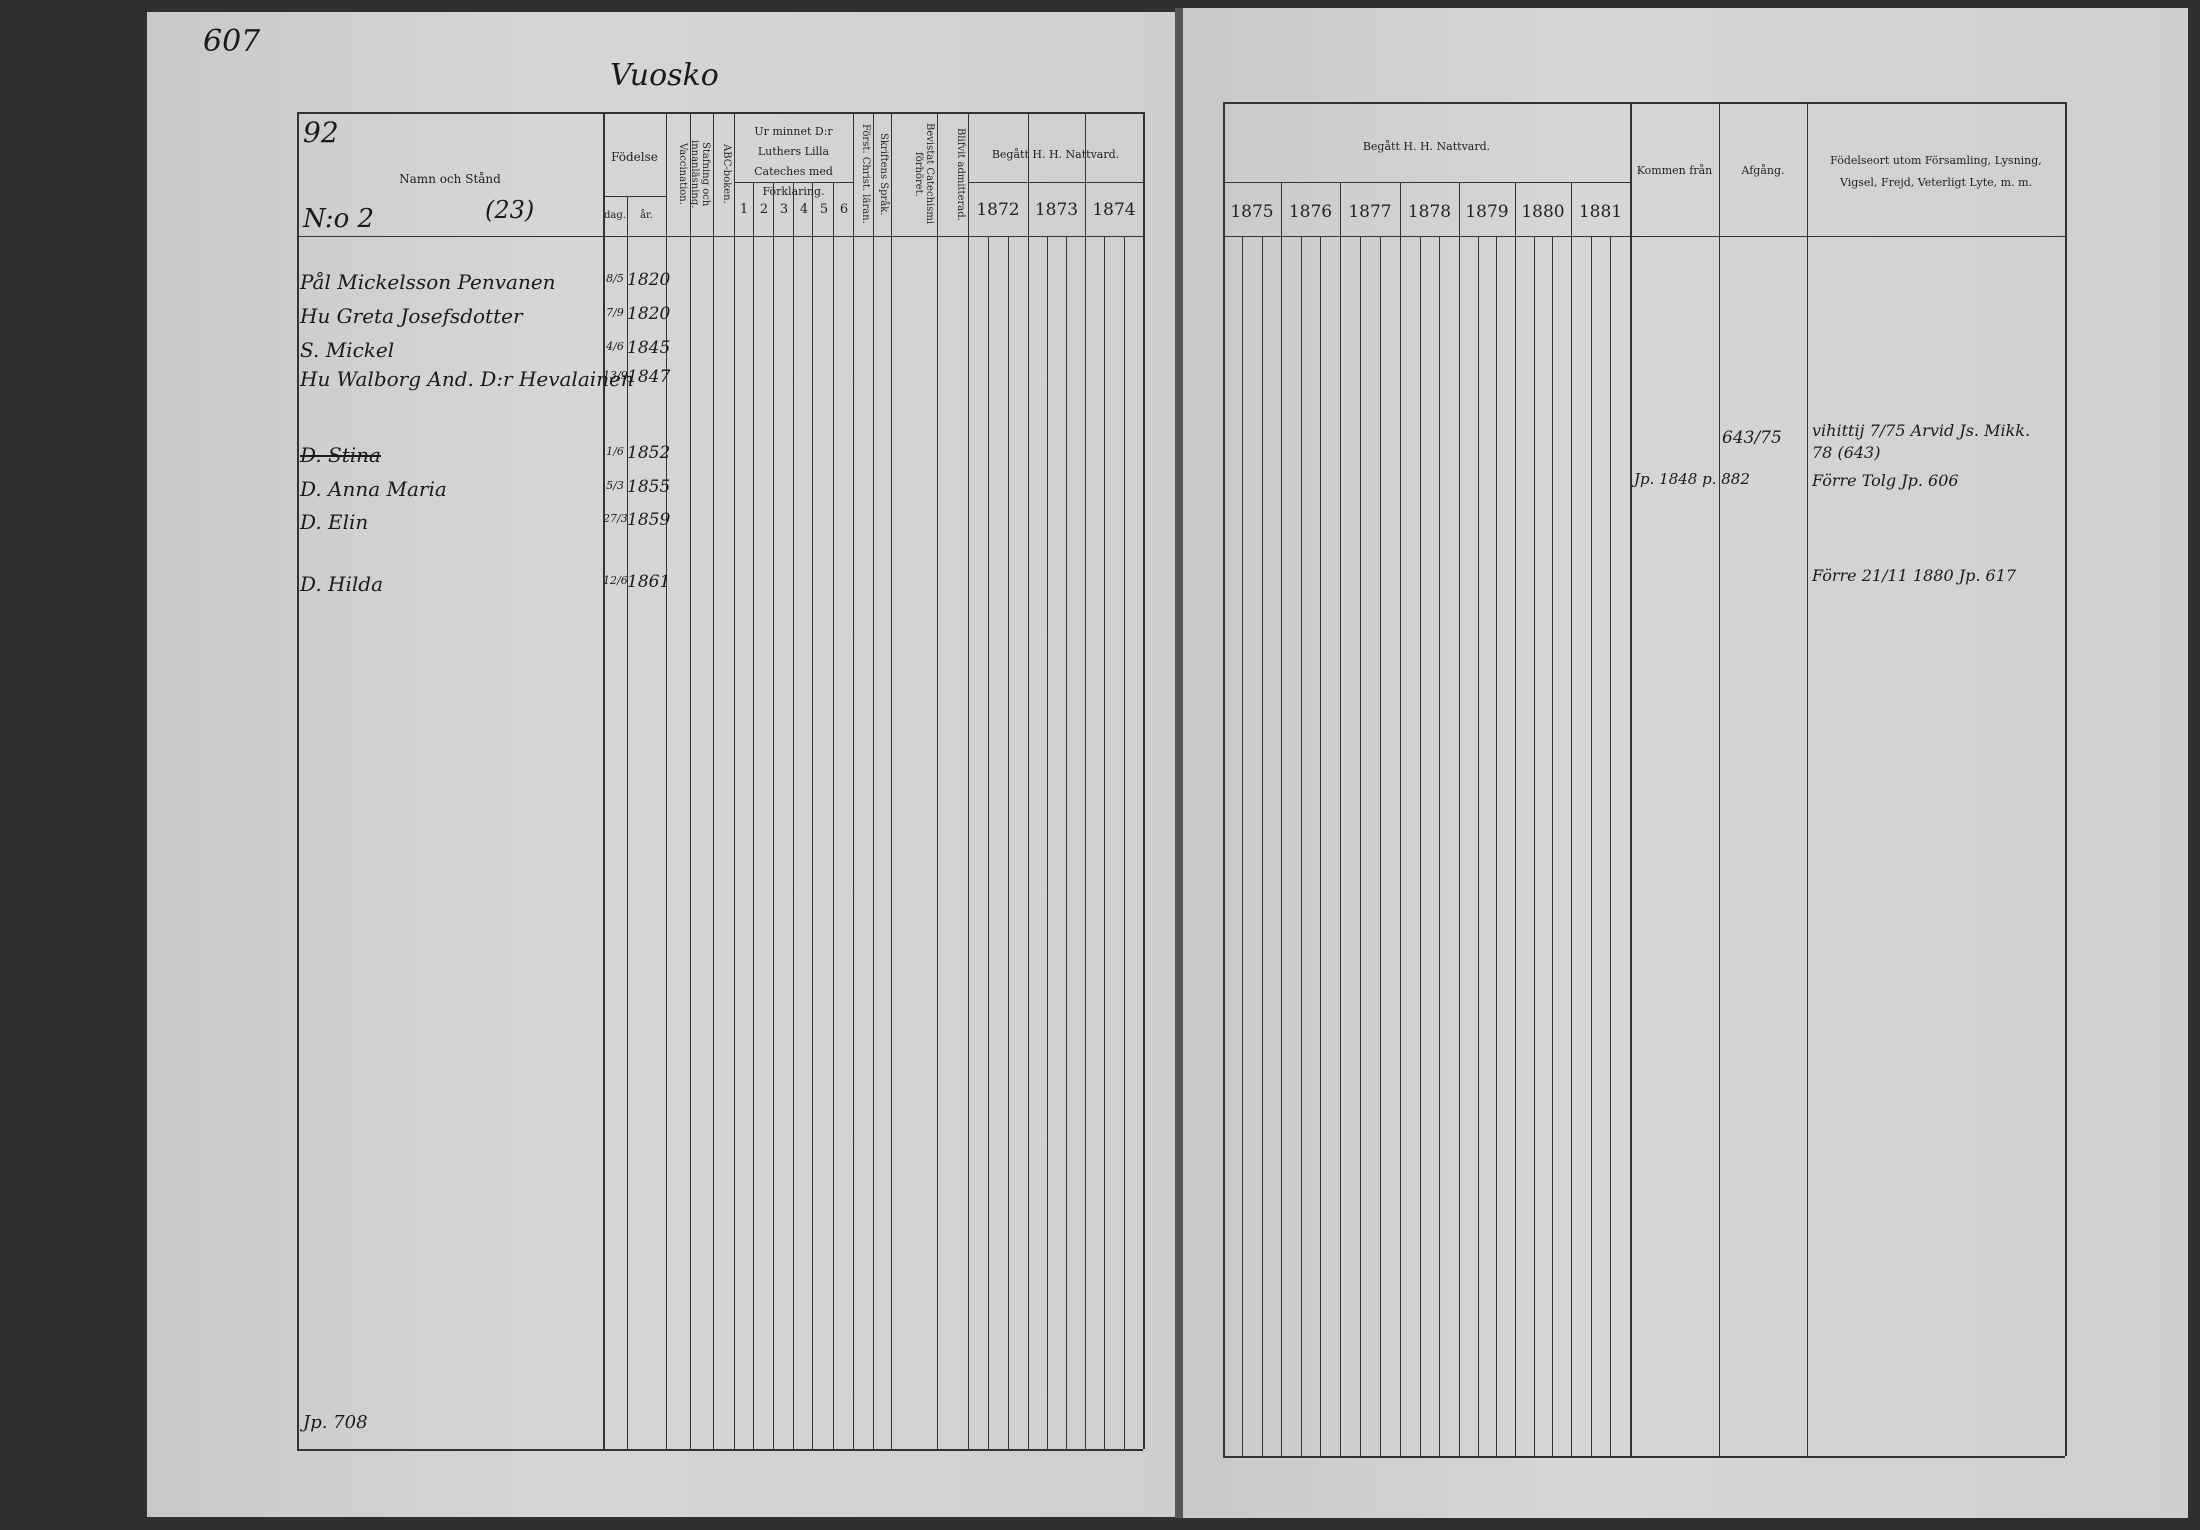  Describe the element at coordinates (334, 522) in the screenshot. I see `person-name: D. Elin` at that location.